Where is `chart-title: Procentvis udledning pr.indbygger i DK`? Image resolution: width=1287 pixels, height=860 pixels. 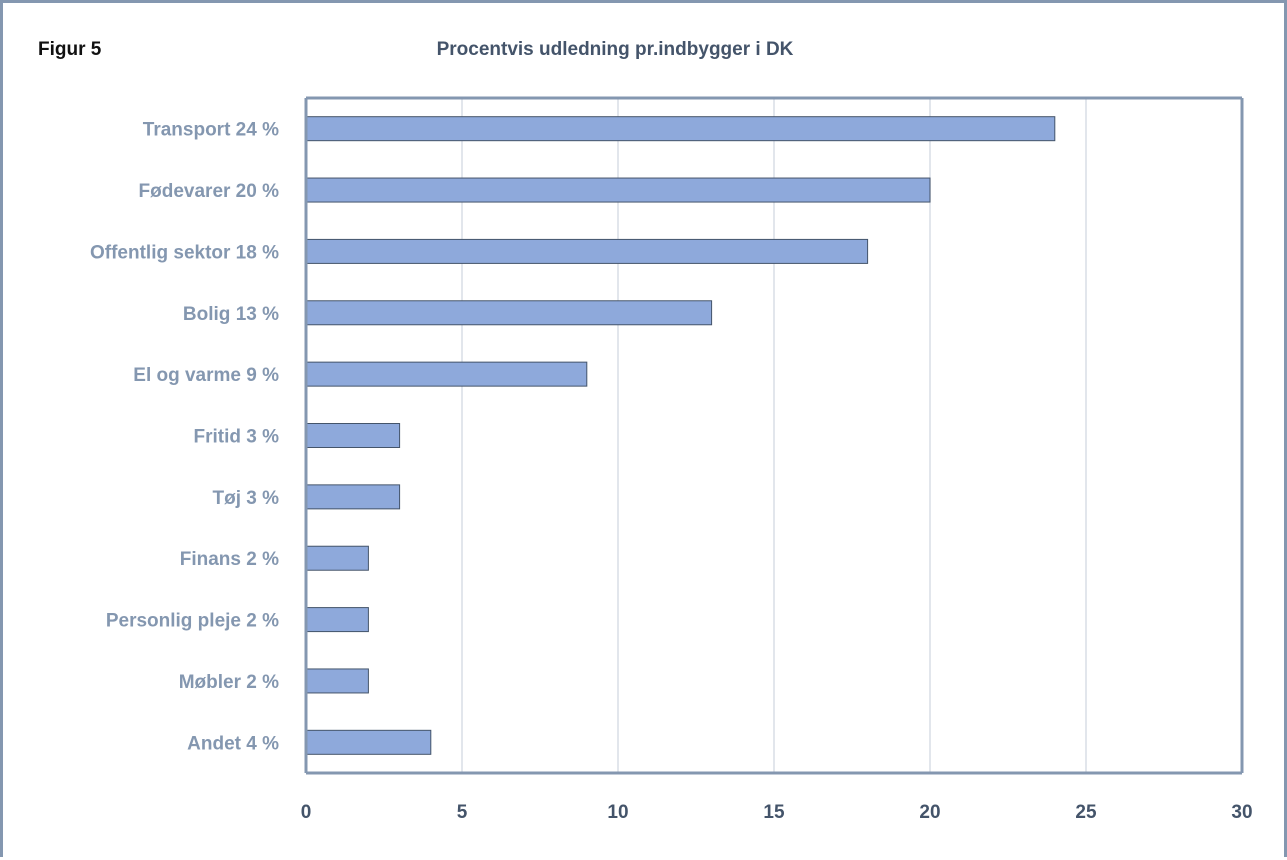 chart-title: Procentvis udledning pr.indbygger i DK is located at coordinates (615, 49).